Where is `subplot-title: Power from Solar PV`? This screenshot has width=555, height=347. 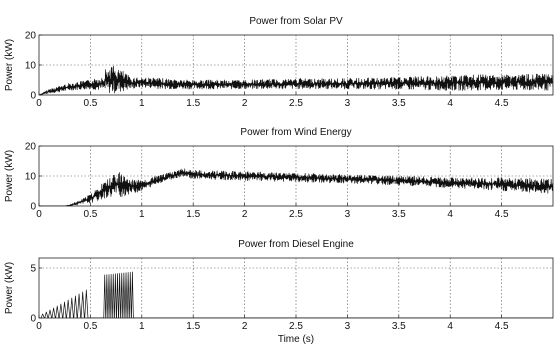
subplot-title: Power from Solar PV is located at coordinates (296, 21).